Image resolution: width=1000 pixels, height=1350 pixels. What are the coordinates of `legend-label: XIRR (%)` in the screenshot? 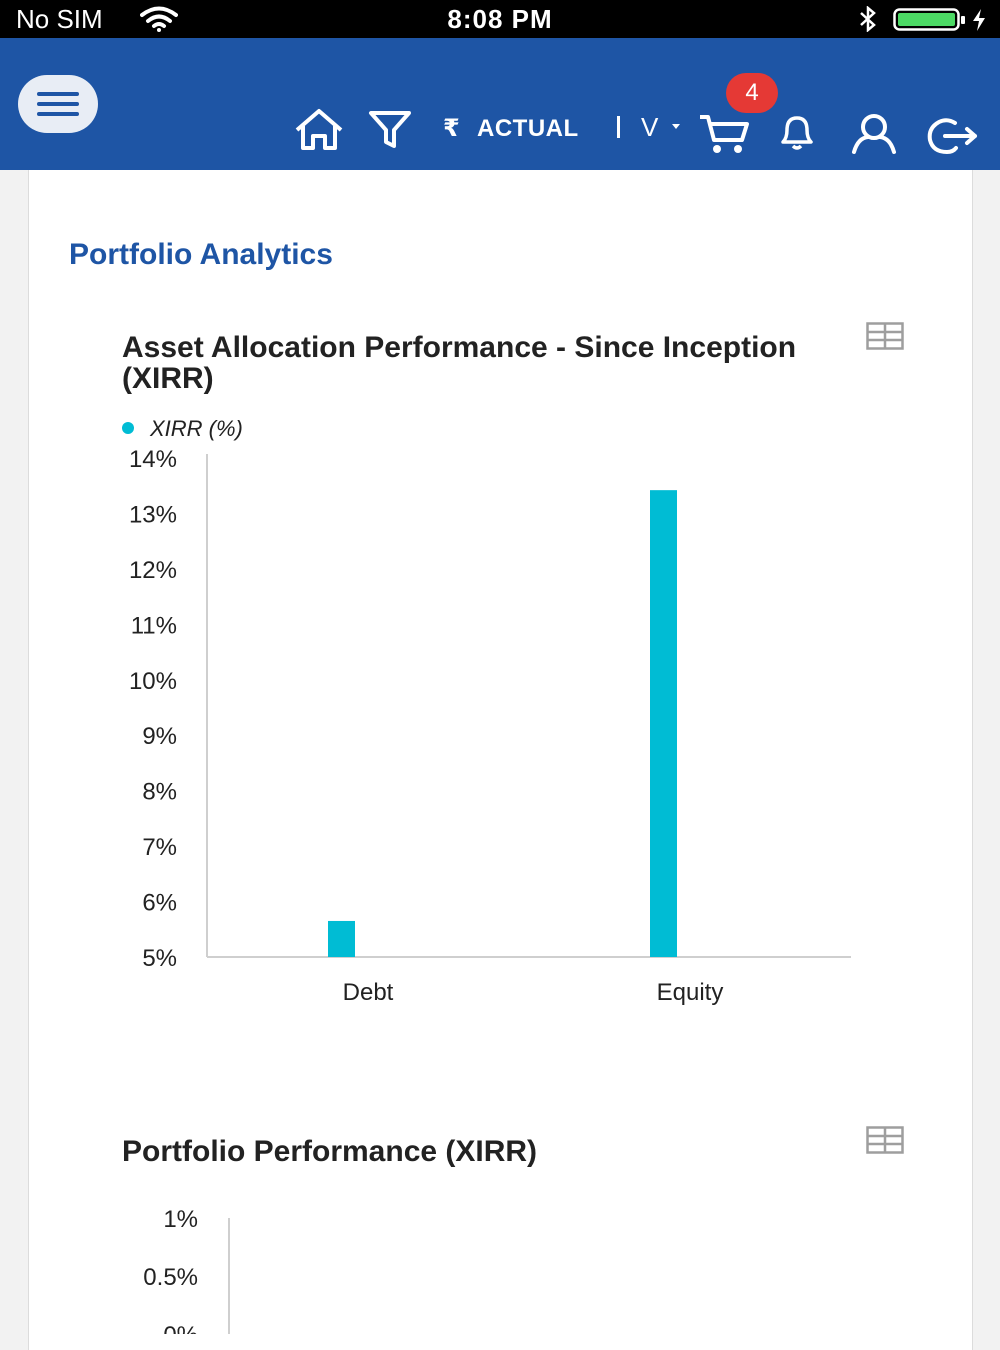 It's located at (196, 428).